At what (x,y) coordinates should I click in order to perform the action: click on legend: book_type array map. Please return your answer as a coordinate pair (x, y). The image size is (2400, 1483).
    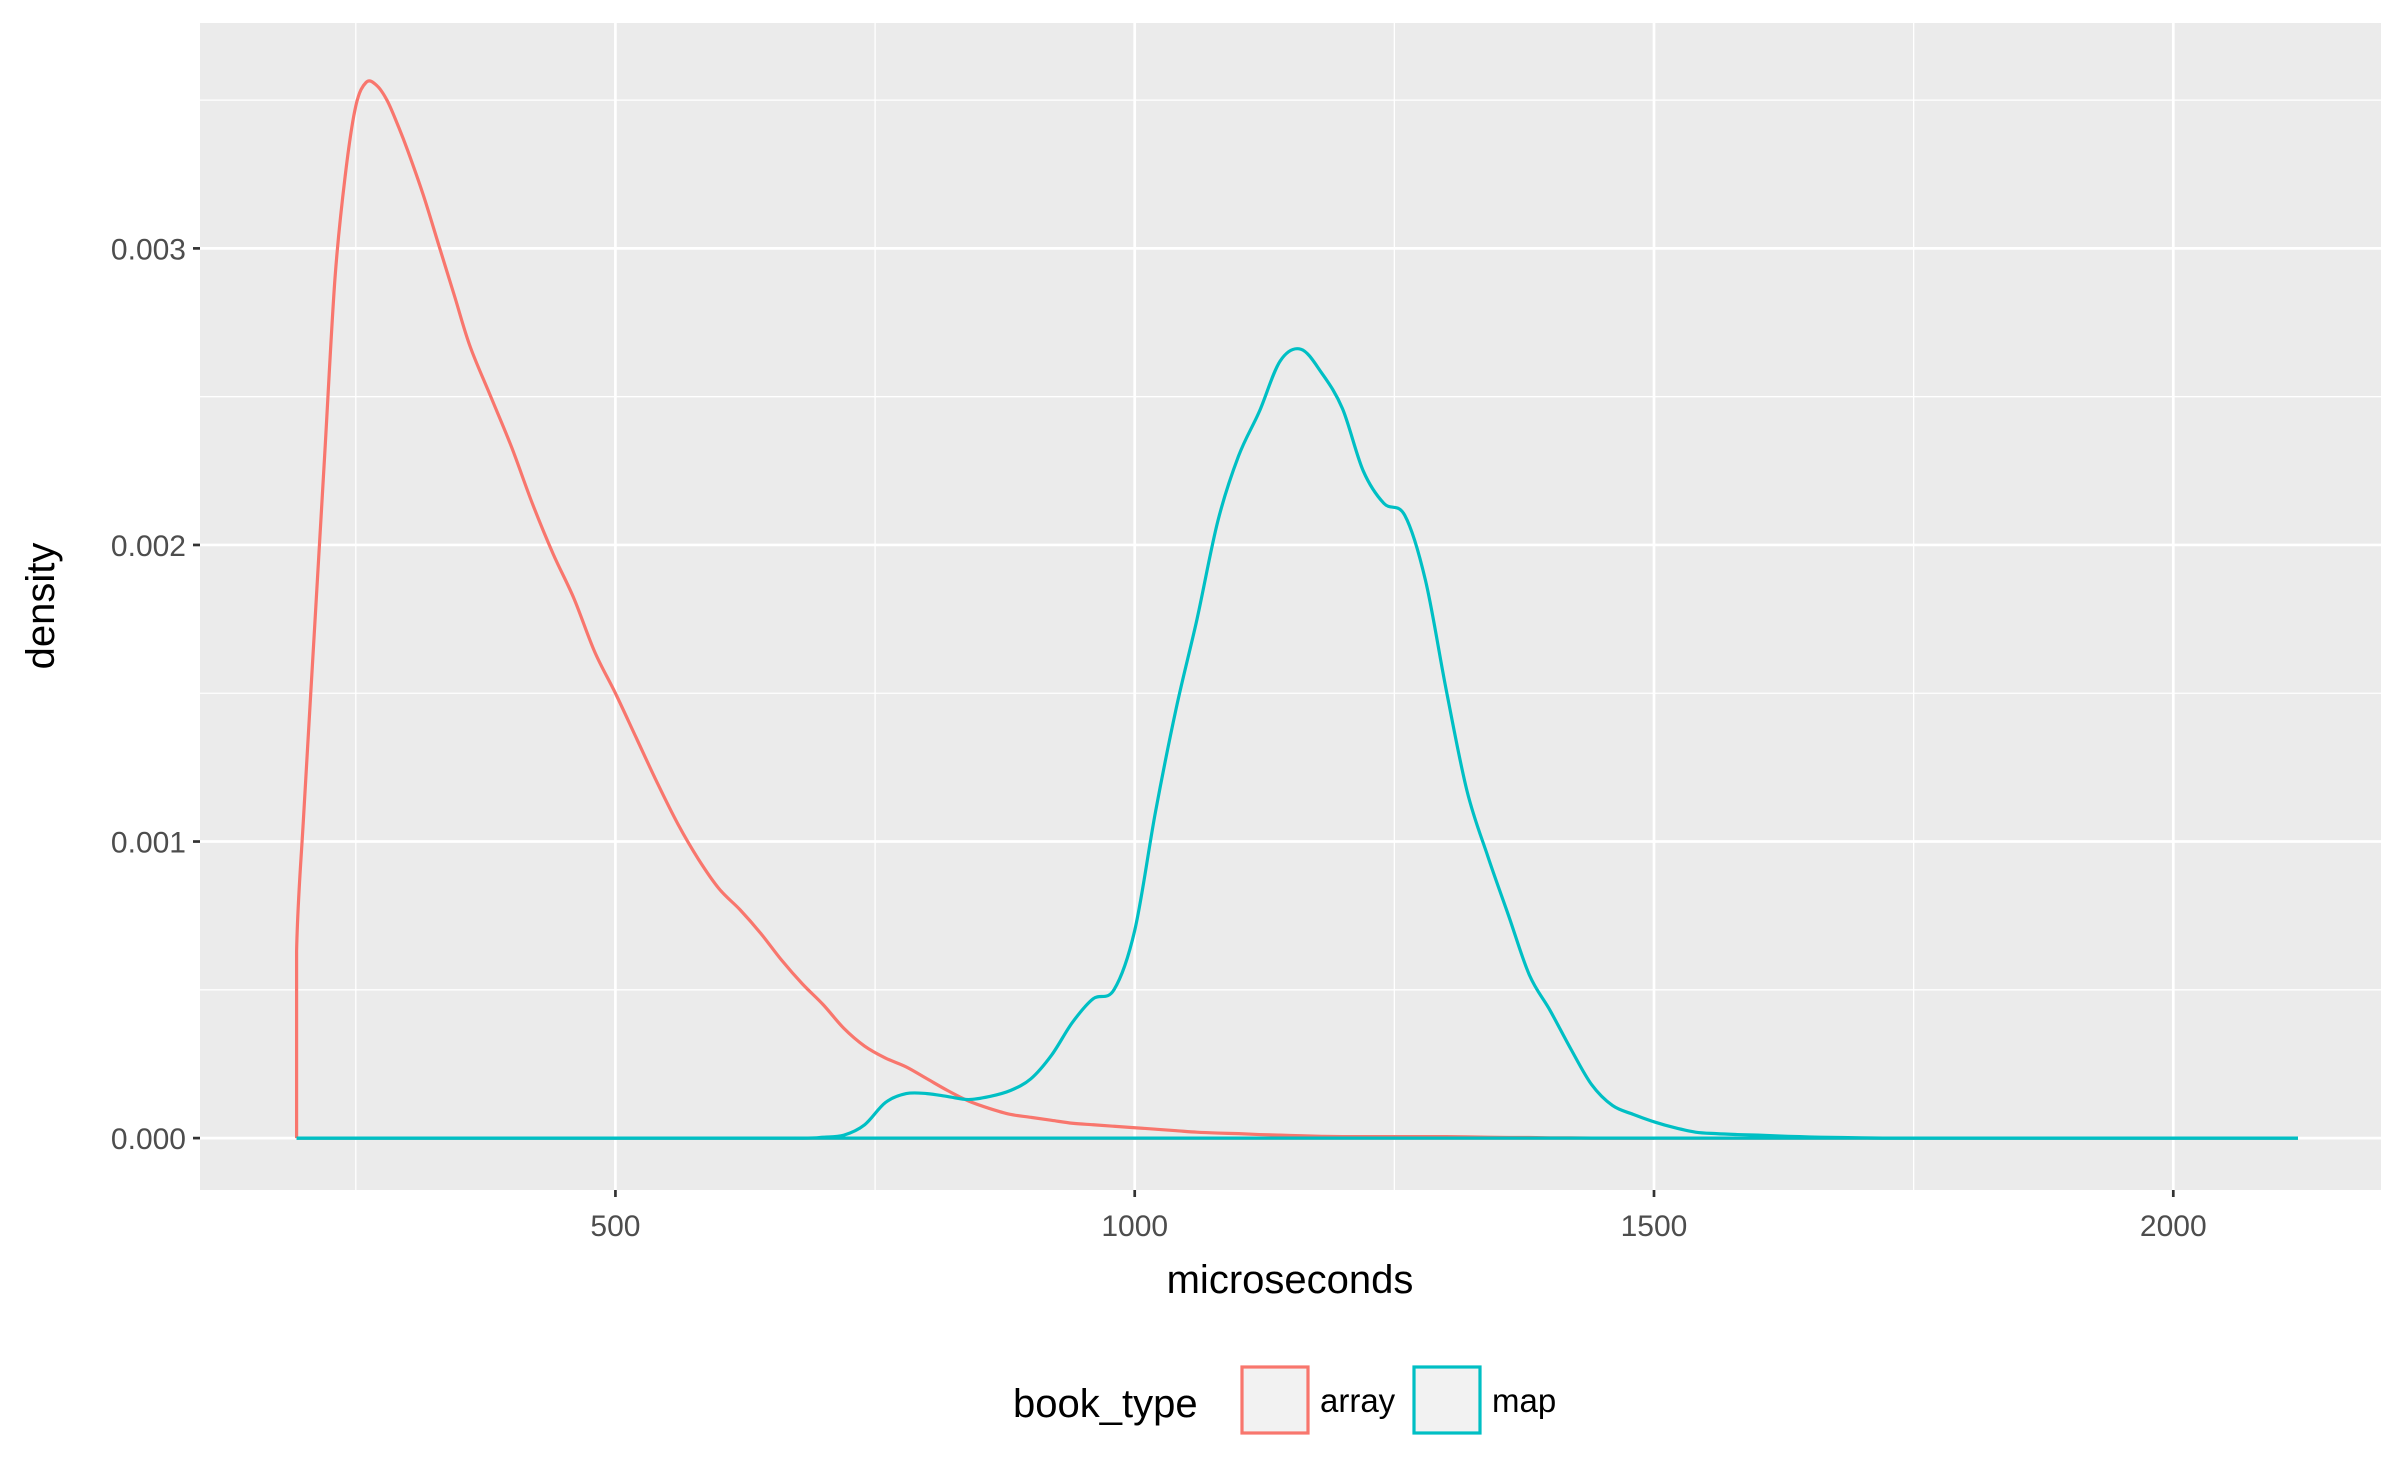
    Looking at the image, I should click on (1284, 1400).